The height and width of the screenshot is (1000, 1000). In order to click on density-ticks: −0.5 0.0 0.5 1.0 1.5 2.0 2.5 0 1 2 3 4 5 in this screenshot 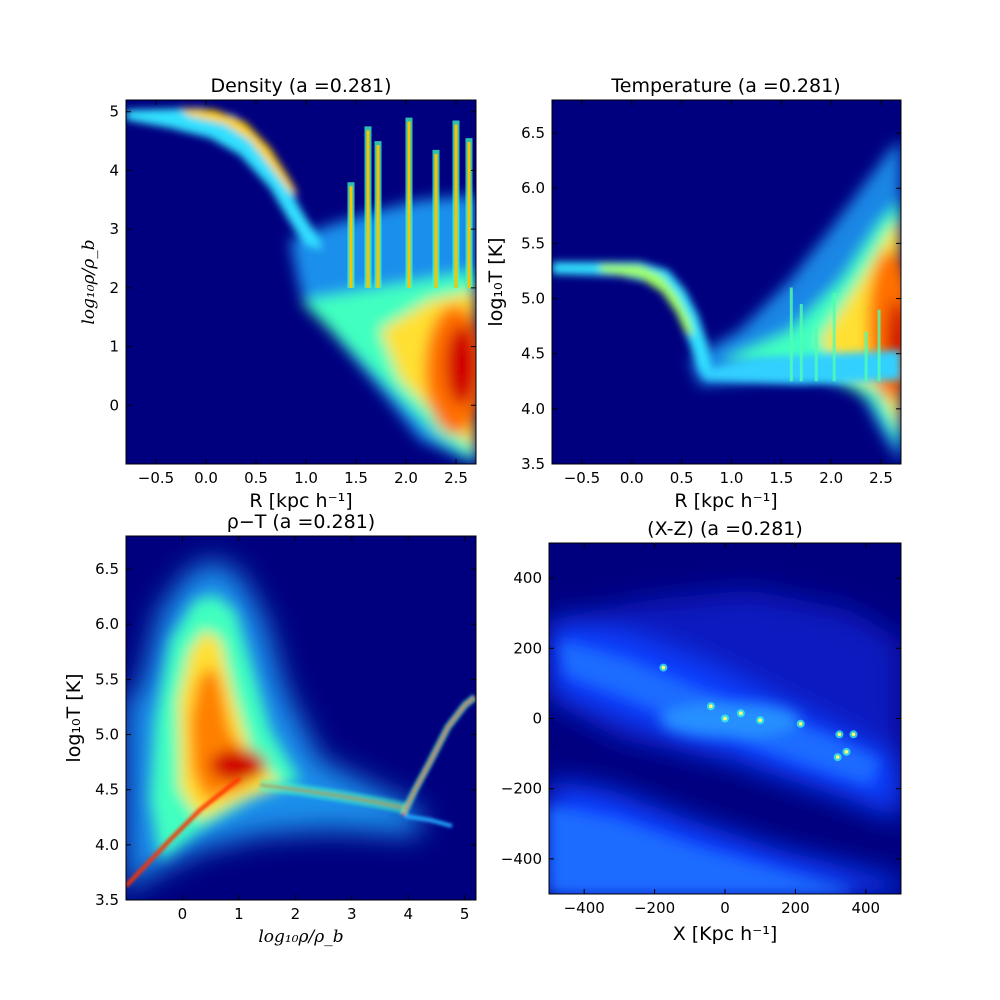, I will do `click(292, 293)`.